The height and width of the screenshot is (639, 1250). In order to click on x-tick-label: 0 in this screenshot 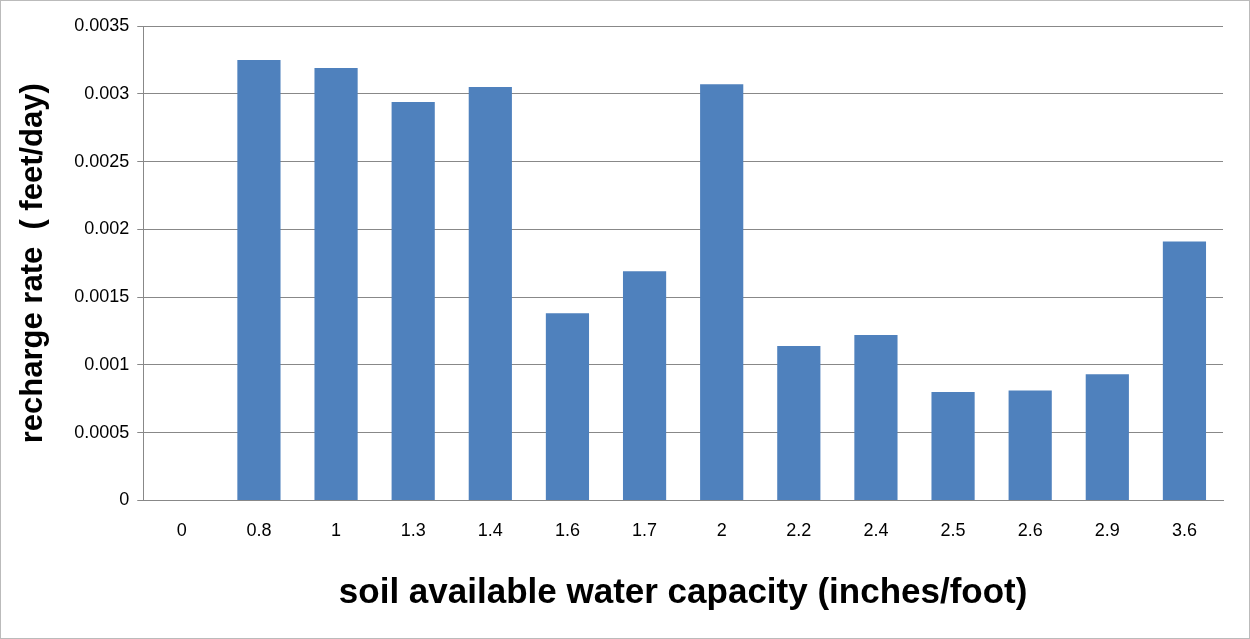, I will do `click(181, 530)`.